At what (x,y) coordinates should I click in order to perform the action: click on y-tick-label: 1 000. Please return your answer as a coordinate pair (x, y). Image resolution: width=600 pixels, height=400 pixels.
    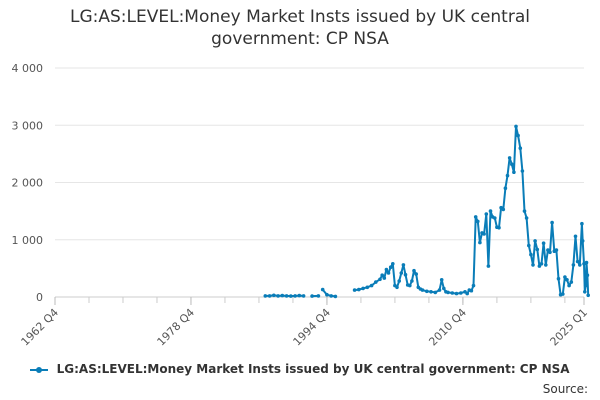
    Looking at the image, I should click on (28, 240).